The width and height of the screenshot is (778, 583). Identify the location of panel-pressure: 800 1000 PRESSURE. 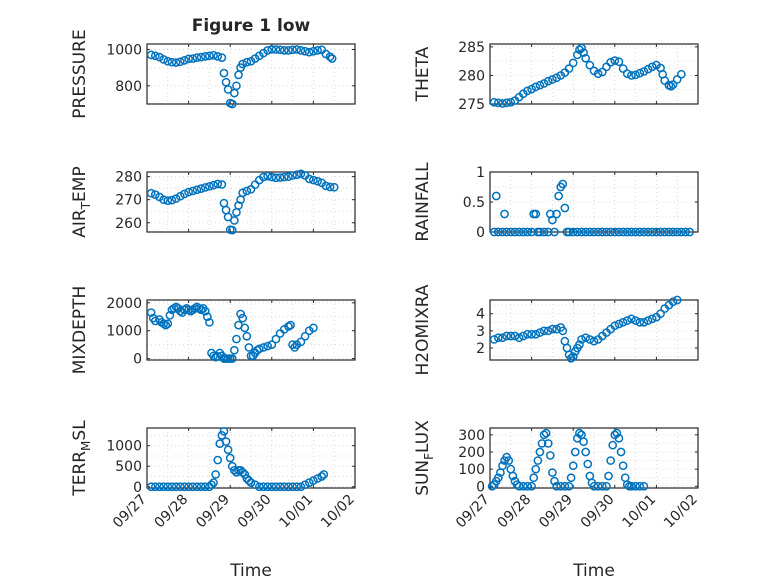
(213, 74).